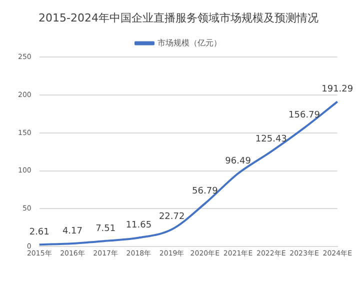  Describe the element at coordinates (205, 191) in the screenshot. I see `data-label: 56.79` at that location.